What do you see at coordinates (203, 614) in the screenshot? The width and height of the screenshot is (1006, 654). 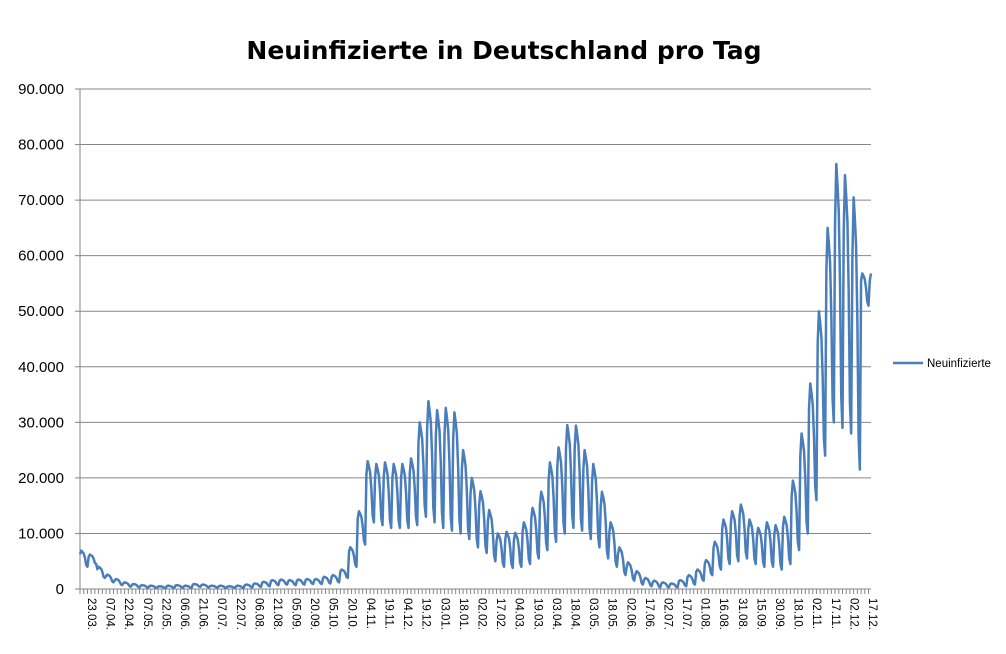 I see `x-tick-label: 21.06.` at bounding box center [203, 614].